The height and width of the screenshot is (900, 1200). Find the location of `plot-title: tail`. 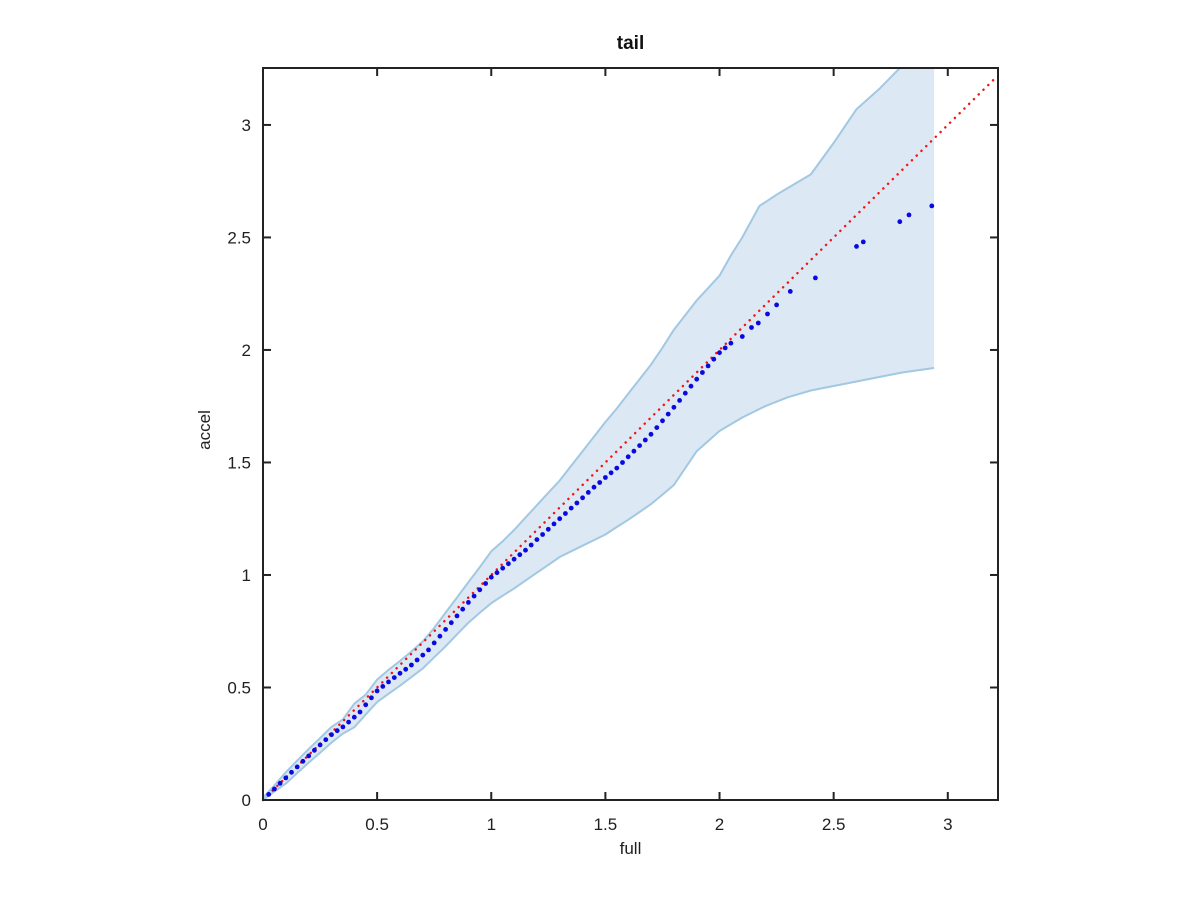

plot-title: tail is located at coordinates (630, 43).